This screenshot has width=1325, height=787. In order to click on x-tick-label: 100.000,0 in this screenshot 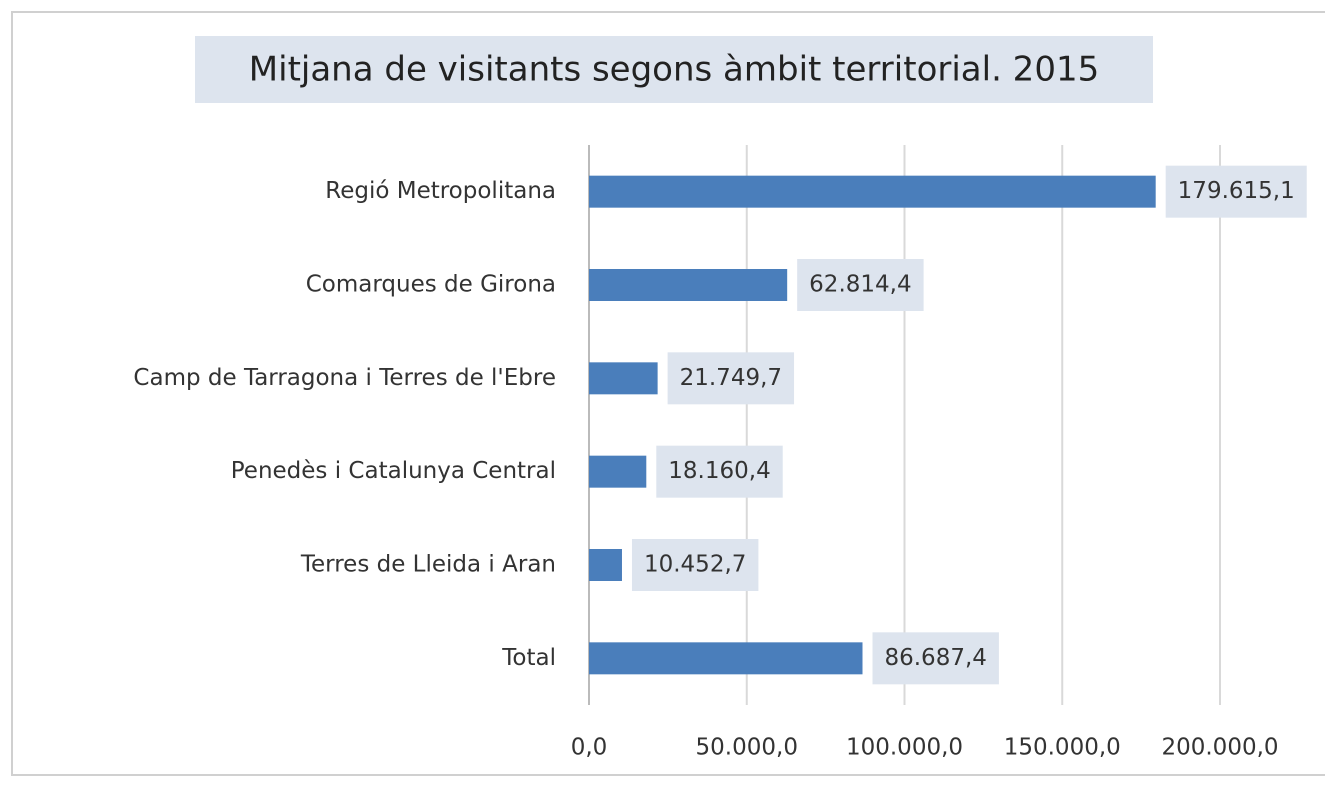, I will do `click(904, 748)`.